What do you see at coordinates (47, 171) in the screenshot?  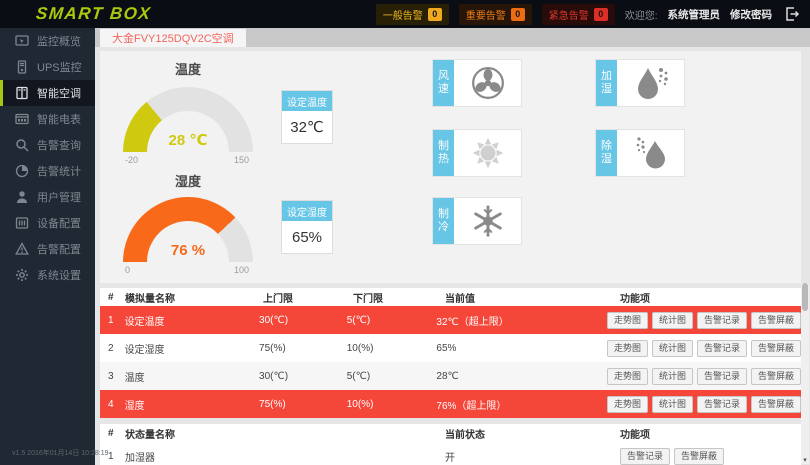 I see `sidebar-item-alarm-stats: 告警统计` at bounding box center [47, 171].